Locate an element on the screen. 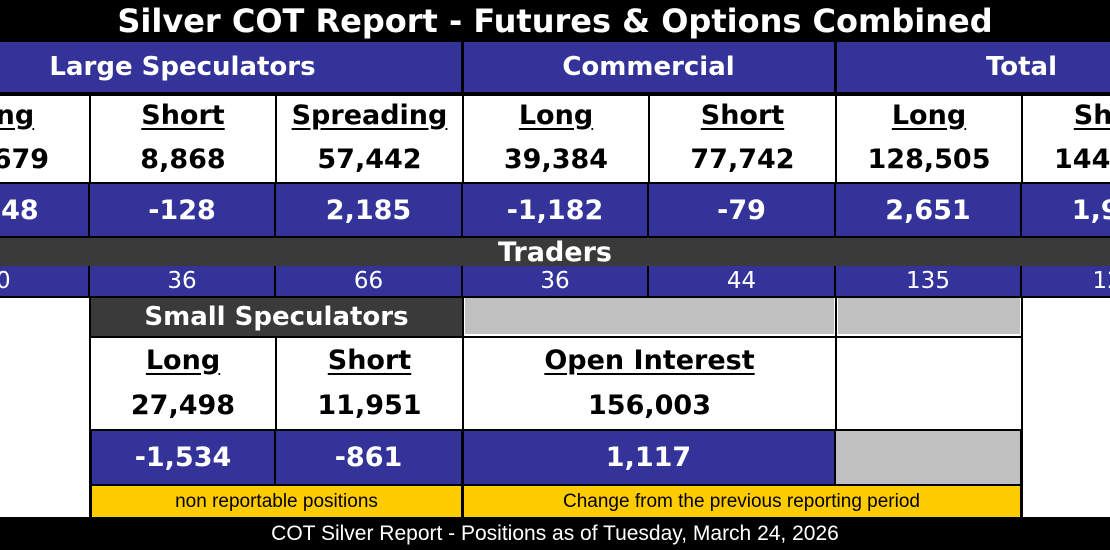 This screenshot has height=550, width=1110. small-spec-short-change: -861 is located at coordinates (369, 458).